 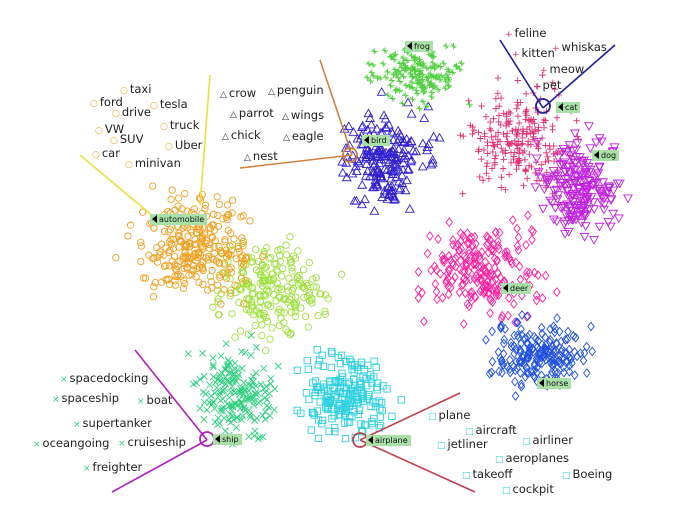 What do you see at coordinates (530, 33) in the screenshot?
I see `word-text: feline` at bounding box center [530, 33].